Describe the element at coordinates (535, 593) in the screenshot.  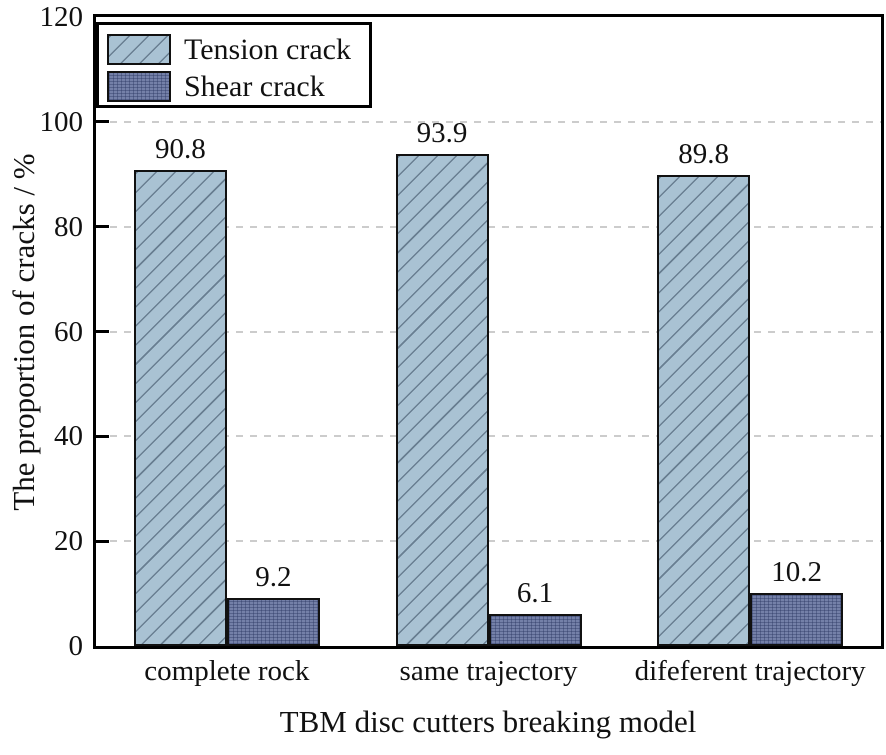
I see `value-label-shear-crack-same-trajectory: 6.1` at that location.